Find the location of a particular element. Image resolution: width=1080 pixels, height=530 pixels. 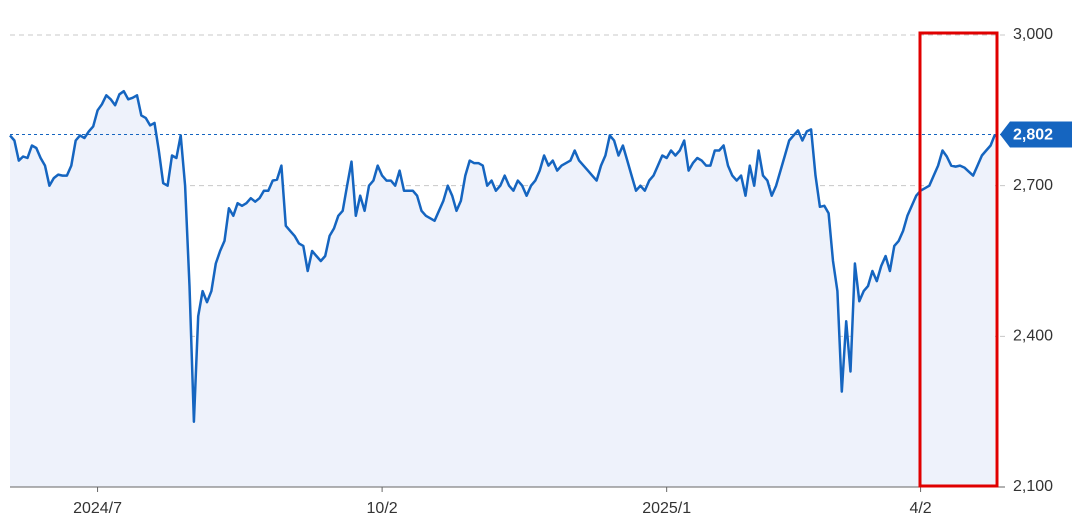

y-tick-label: 2,100 is located at coordinates (1033, 486).